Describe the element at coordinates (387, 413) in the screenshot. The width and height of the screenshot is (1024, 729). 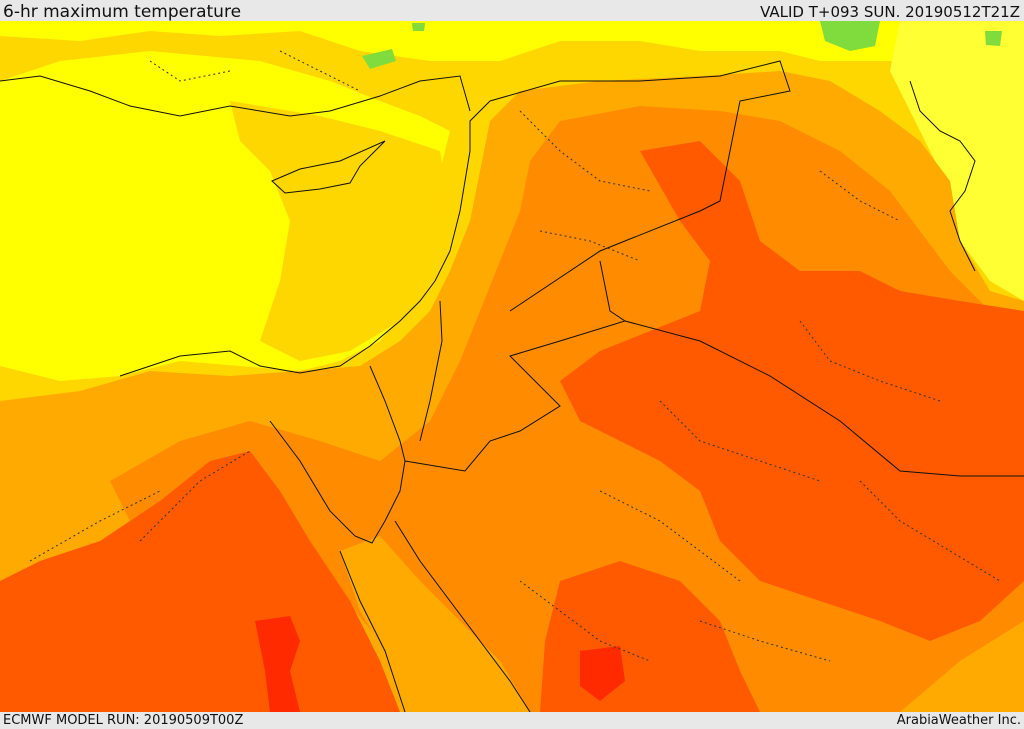
I see `border-egypt-israel` at that location.